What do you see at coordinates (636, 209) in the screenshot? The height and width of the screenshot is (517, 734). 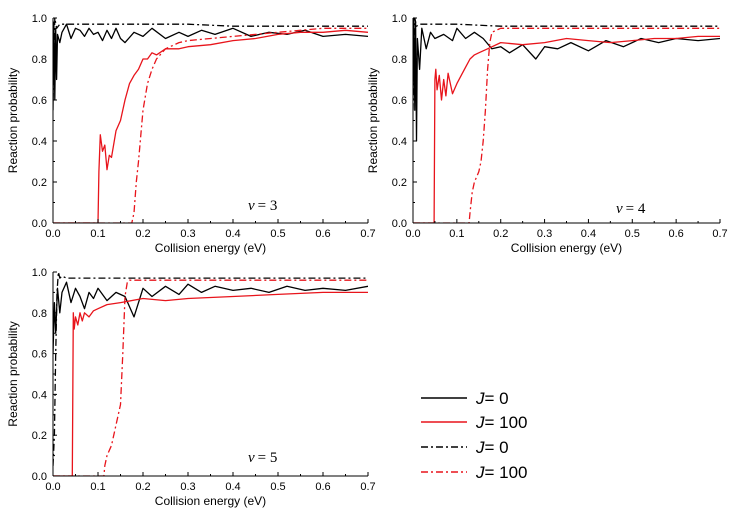 I see `panel-annotation-value: = 4` at bounding box center [636, 209].